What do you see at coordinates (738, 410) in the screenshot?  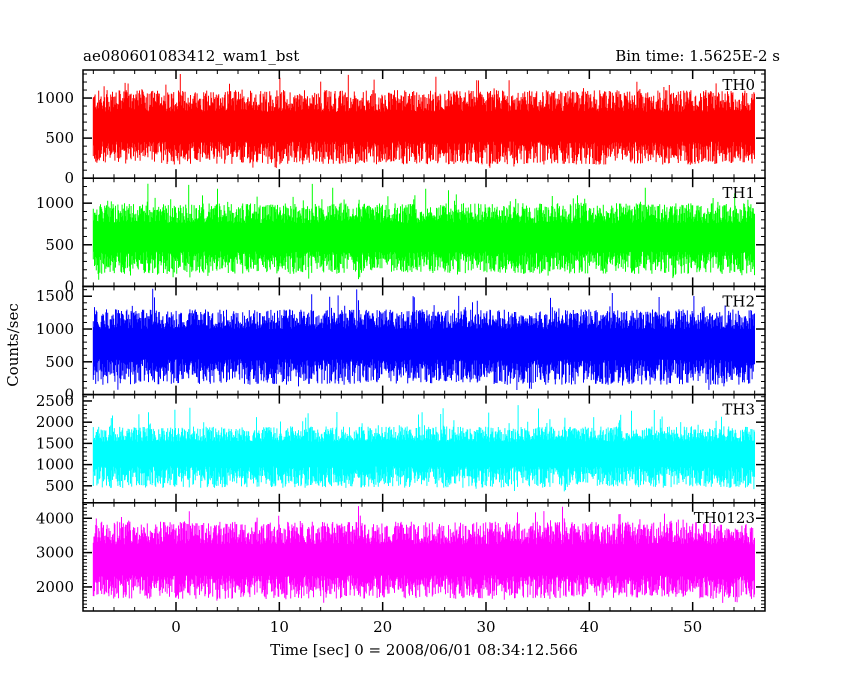 I see `panel-label-th3: TH3` at bounding box center [738, 410].